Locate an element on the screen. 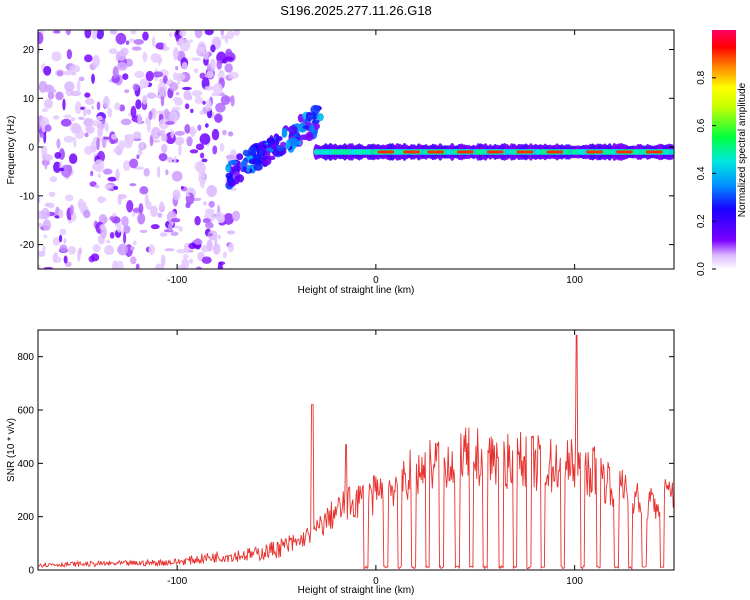  spectrogram-xtick-label: 0 is located at coordinates (376, 280).